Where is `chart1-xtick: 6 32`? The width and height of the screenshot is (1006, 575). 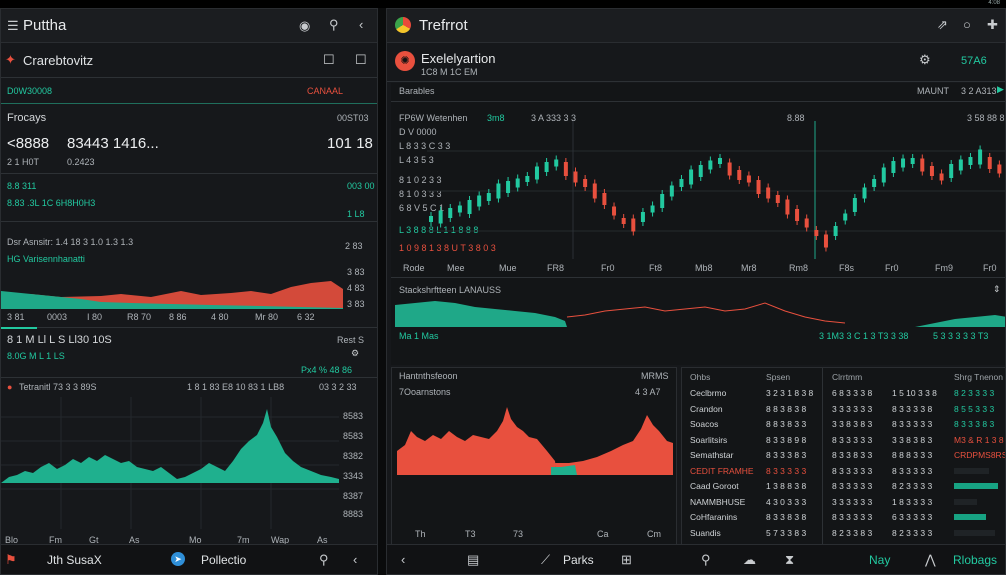
chart1-xtick: 6 32 is located at coordinates (306, 317).